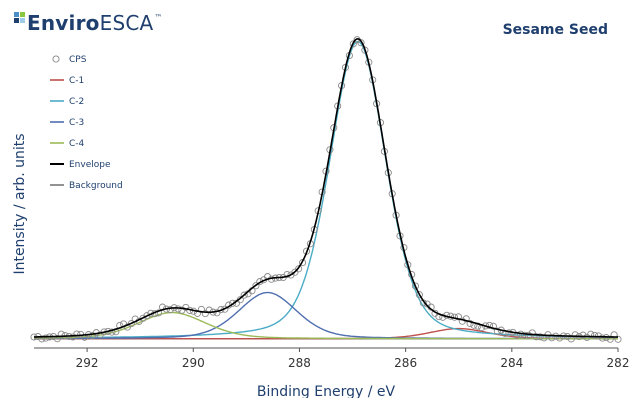  Describe the element at coordinates (87, 363) in the screenshot. I see `x-tick-label: 292` at that location.